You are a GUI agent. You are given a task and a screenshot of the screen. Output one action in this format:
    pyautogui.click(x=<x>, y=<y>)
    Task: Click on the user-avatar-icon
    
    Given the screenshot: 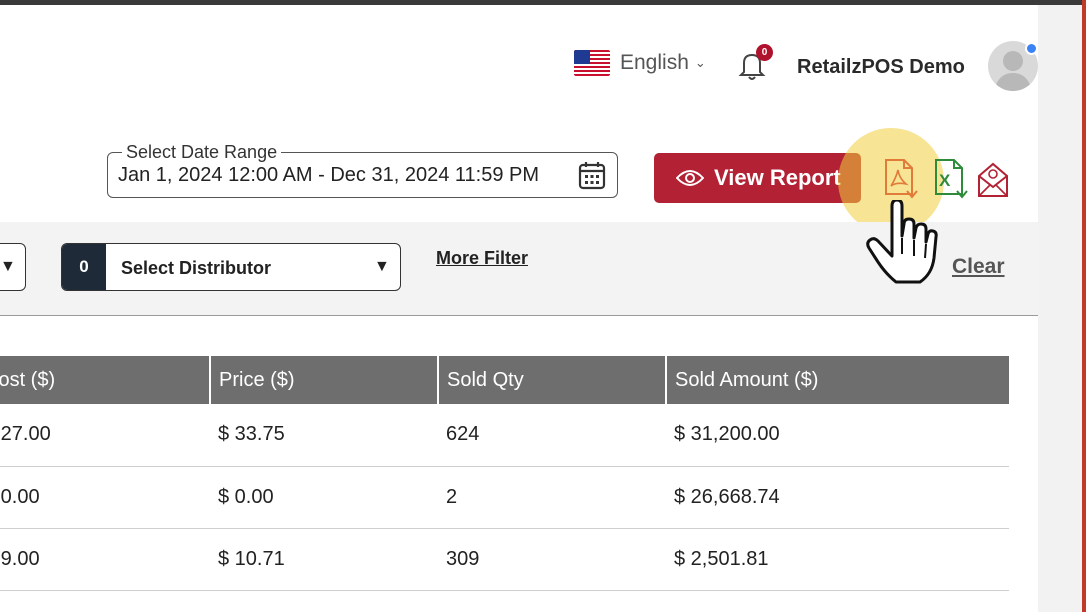 What is the action you would take?
    pyautogui.click(x=1013, y=71)
    